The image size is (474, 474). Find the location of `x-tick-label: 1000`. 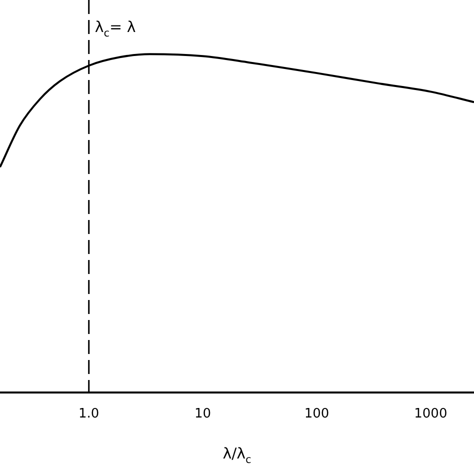

x-tick-label: 1000 is located at coordinates (431, 414).